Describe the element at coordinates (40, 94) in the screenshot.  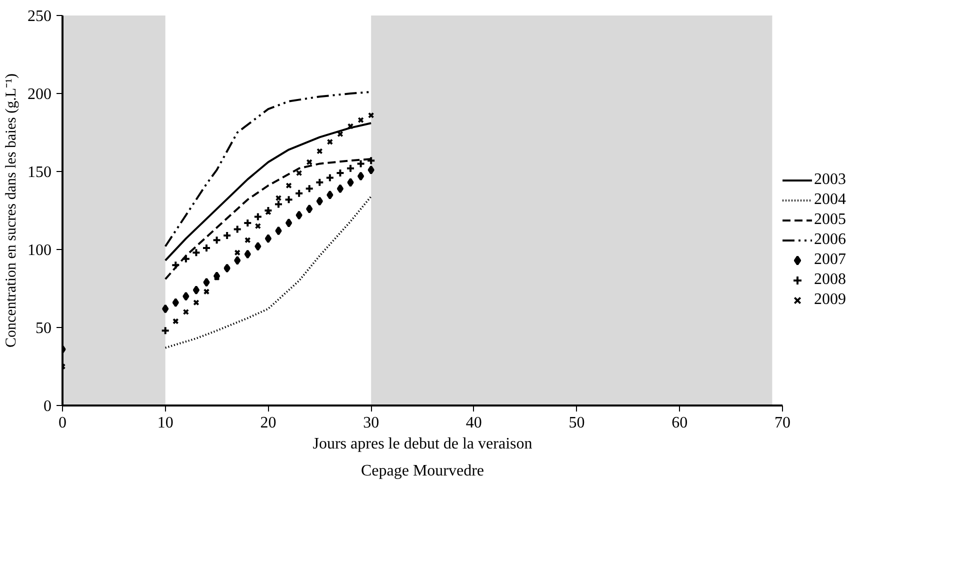
I see `y-tick-label: 200` at that location.